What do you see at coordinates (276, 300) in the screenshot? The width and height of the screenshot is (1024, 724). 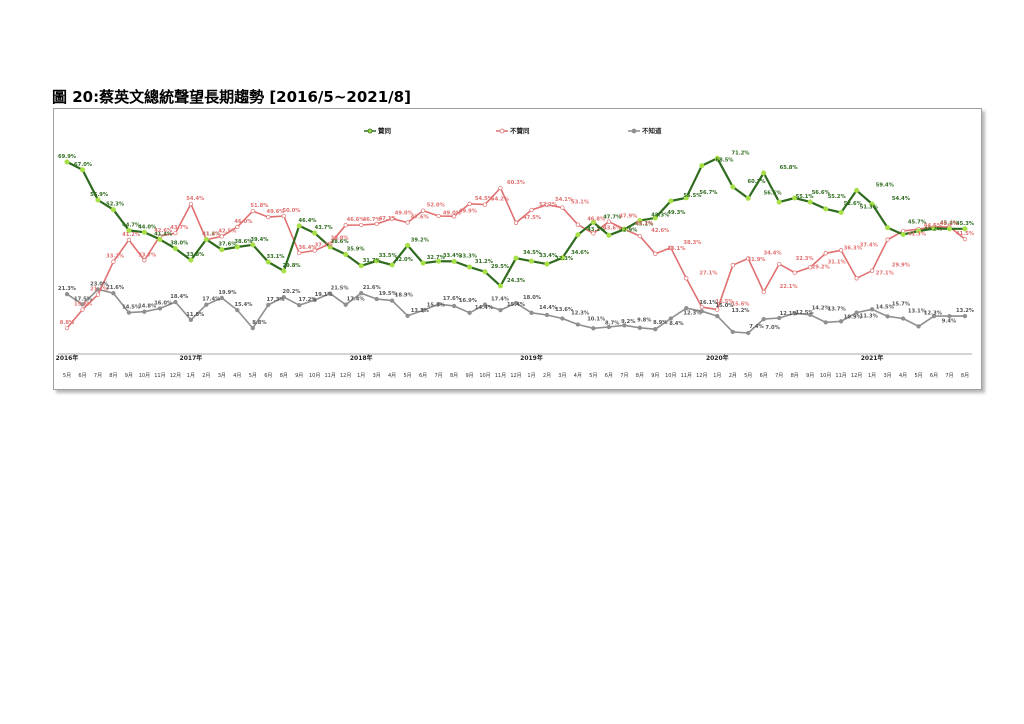 I see `data-label-unknown: 17.3%` at bounding box center [276, 300].